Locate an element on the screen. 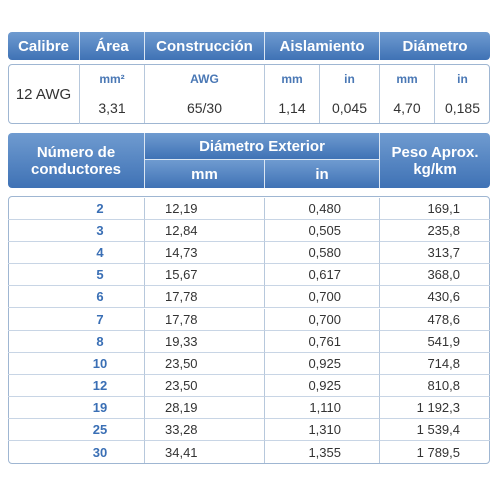  weight-unit: kg/km is located at coordinates (435, 169).